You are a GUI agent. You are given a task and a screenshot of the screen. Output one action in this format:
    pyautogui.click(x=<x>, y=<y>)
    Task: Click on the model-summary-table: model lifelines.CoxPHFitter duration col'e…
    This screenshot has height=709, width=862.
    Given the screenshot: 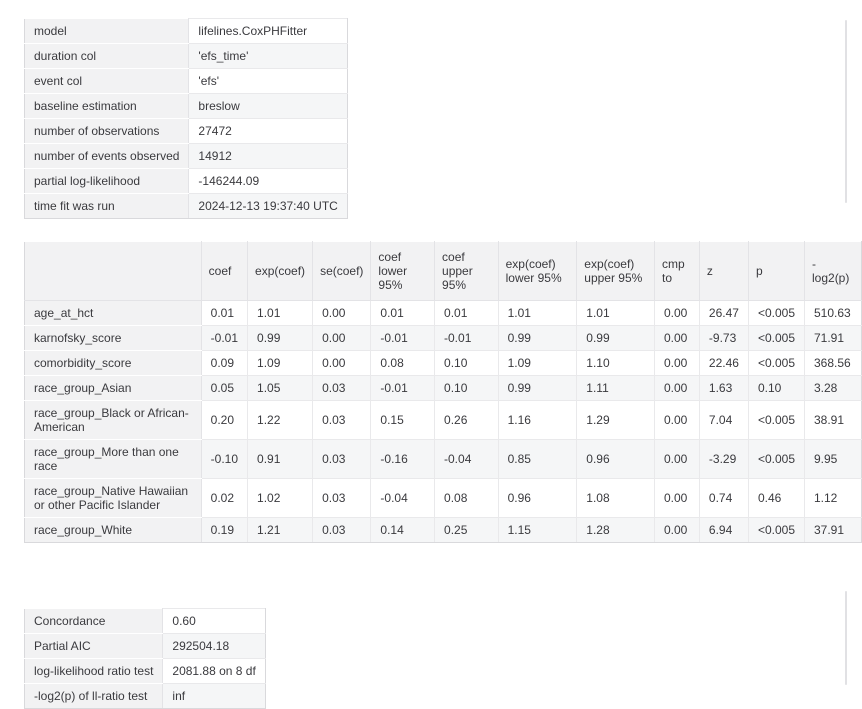 What is the action you would take?
    pyautogui.click(x=185, y=118)
    